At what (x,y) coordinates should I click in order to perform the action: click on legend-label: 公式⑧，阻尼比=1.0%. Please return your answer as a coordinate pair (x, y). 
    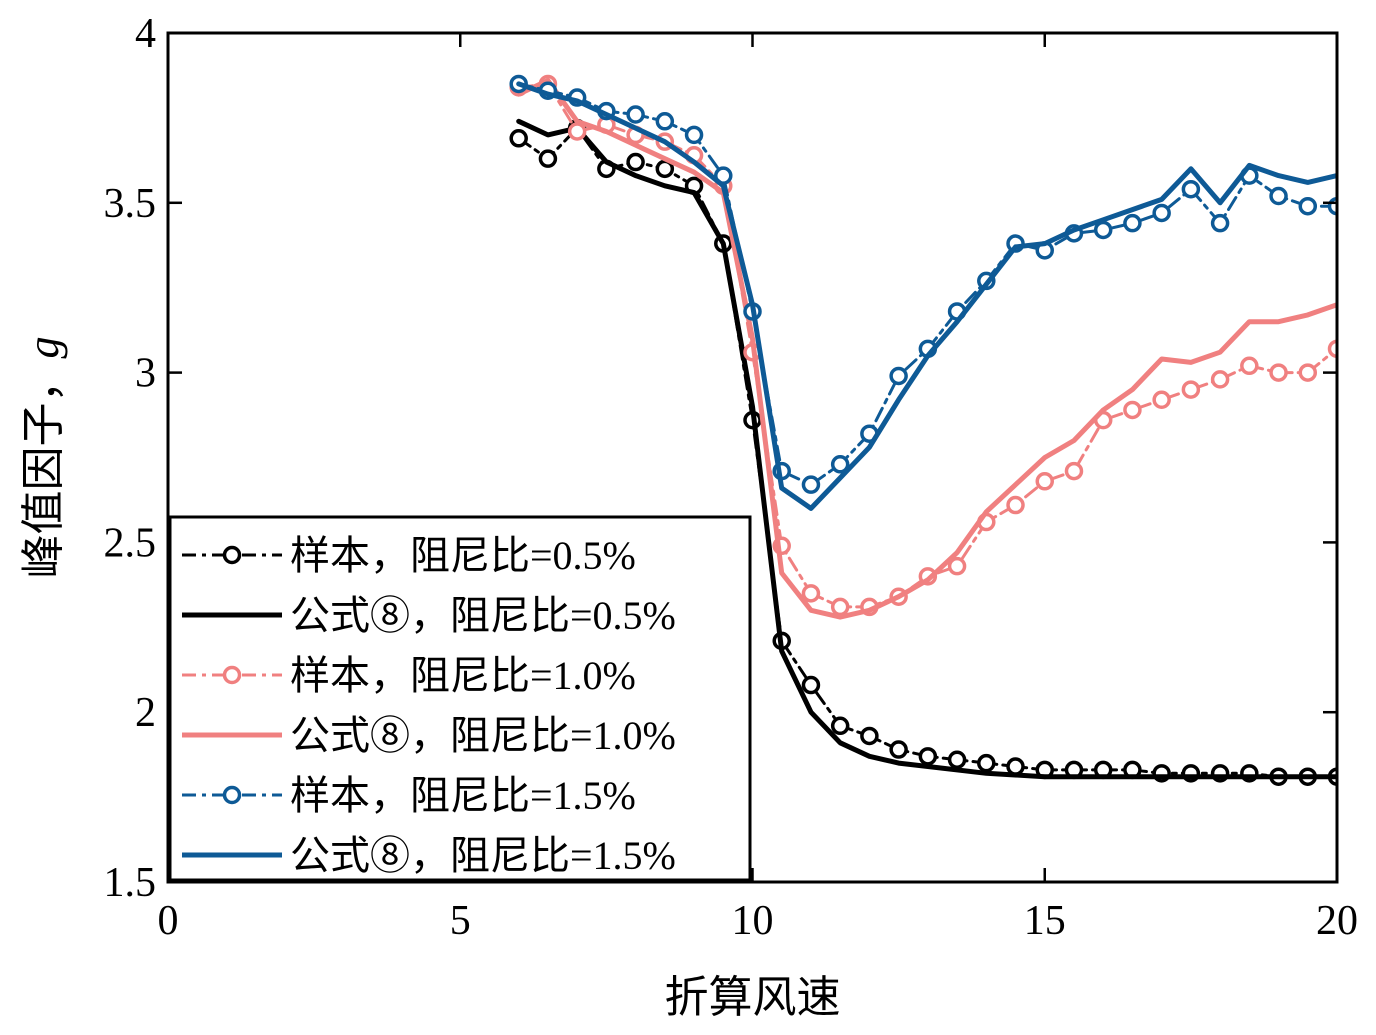
    Looking at the image, I should click on (483, 735).